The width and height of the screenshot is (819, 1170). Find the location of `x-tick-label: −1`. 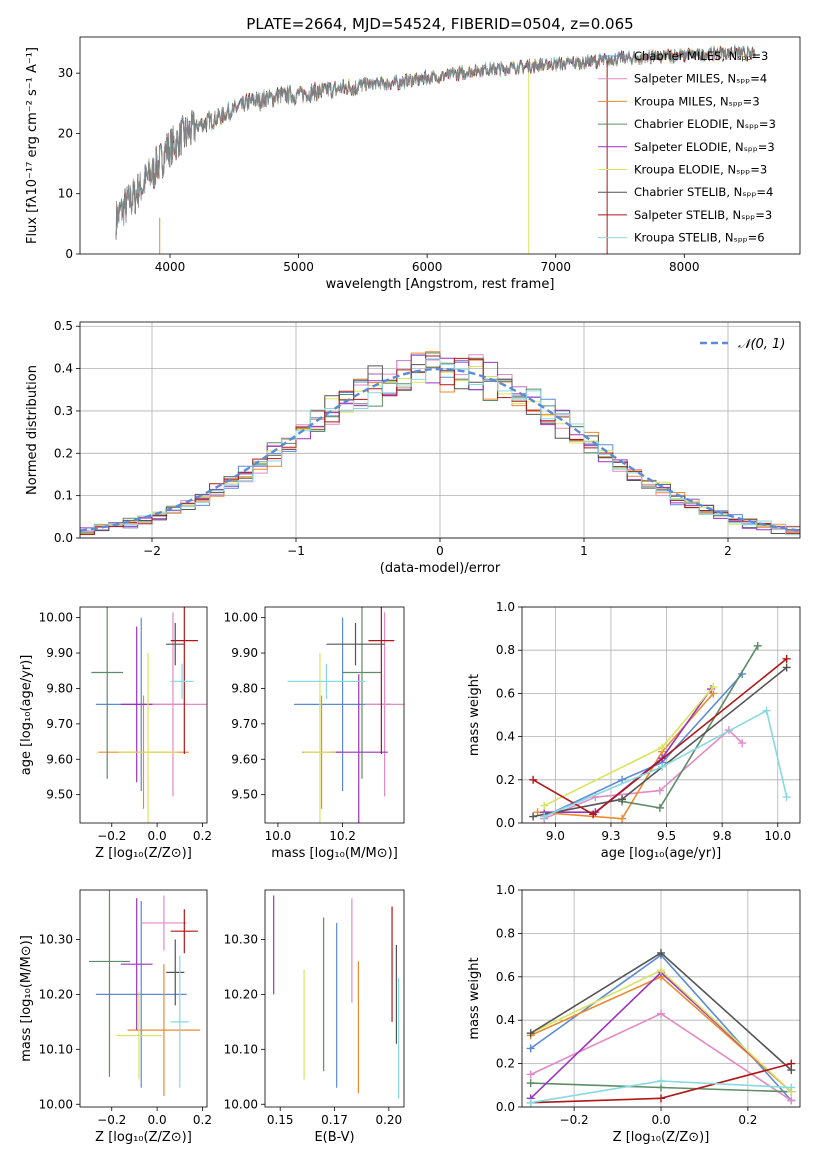

x-tick-label: −1 is located at coordinates (296, 551).